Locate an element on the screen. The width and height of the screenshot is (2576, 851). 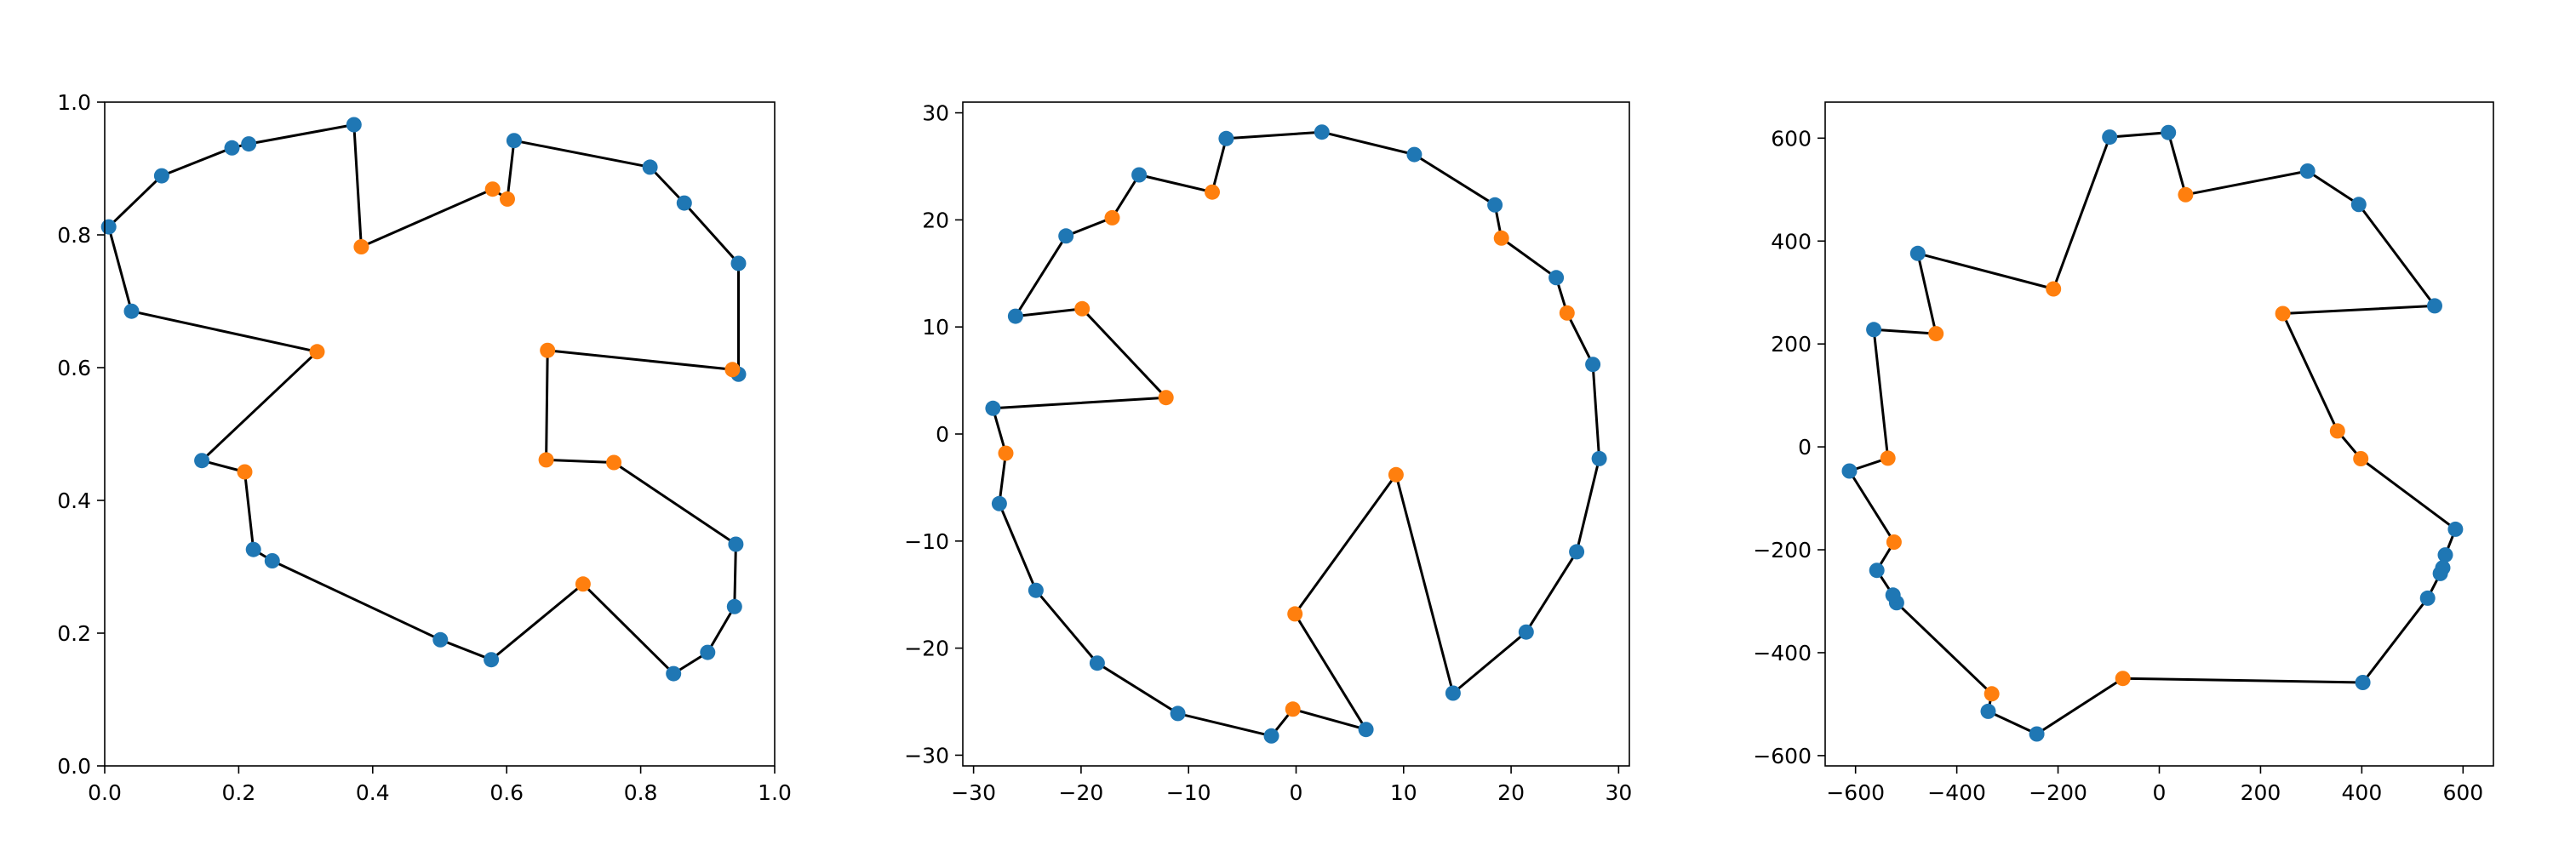
x-tick-label: 0.4 is located at coordinates (373, 792).